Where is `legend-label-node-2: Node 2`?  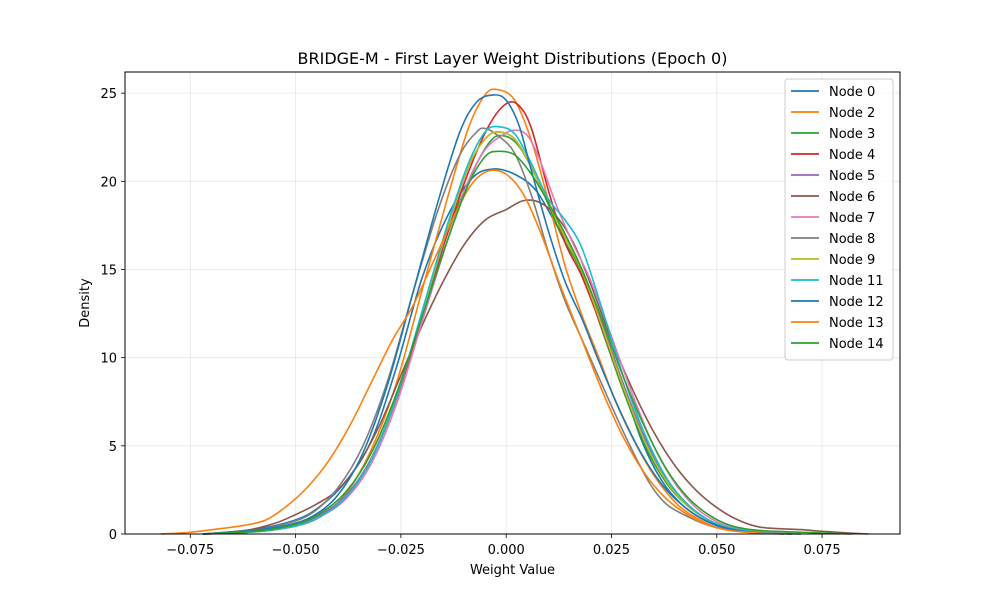
legend-label-node-2: Node 2 is located at coordinates (852, 113).